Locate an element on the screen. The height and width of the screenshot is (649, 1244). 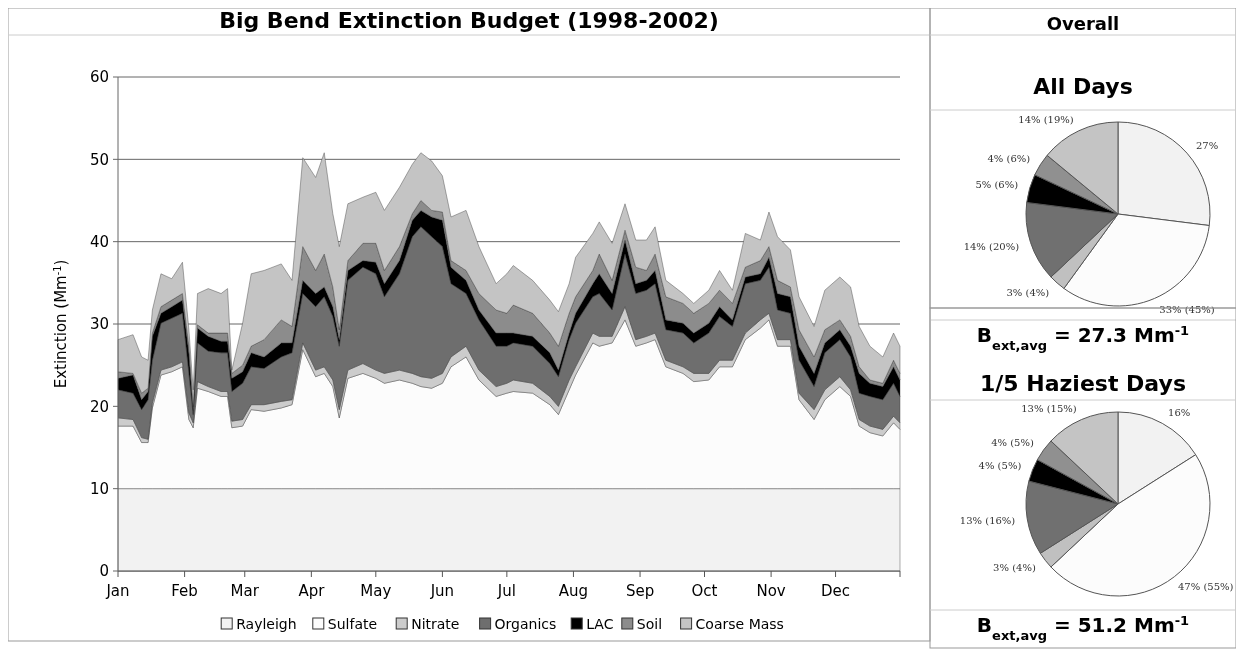
legend-label: Organics is located at coordinates (525, 623).